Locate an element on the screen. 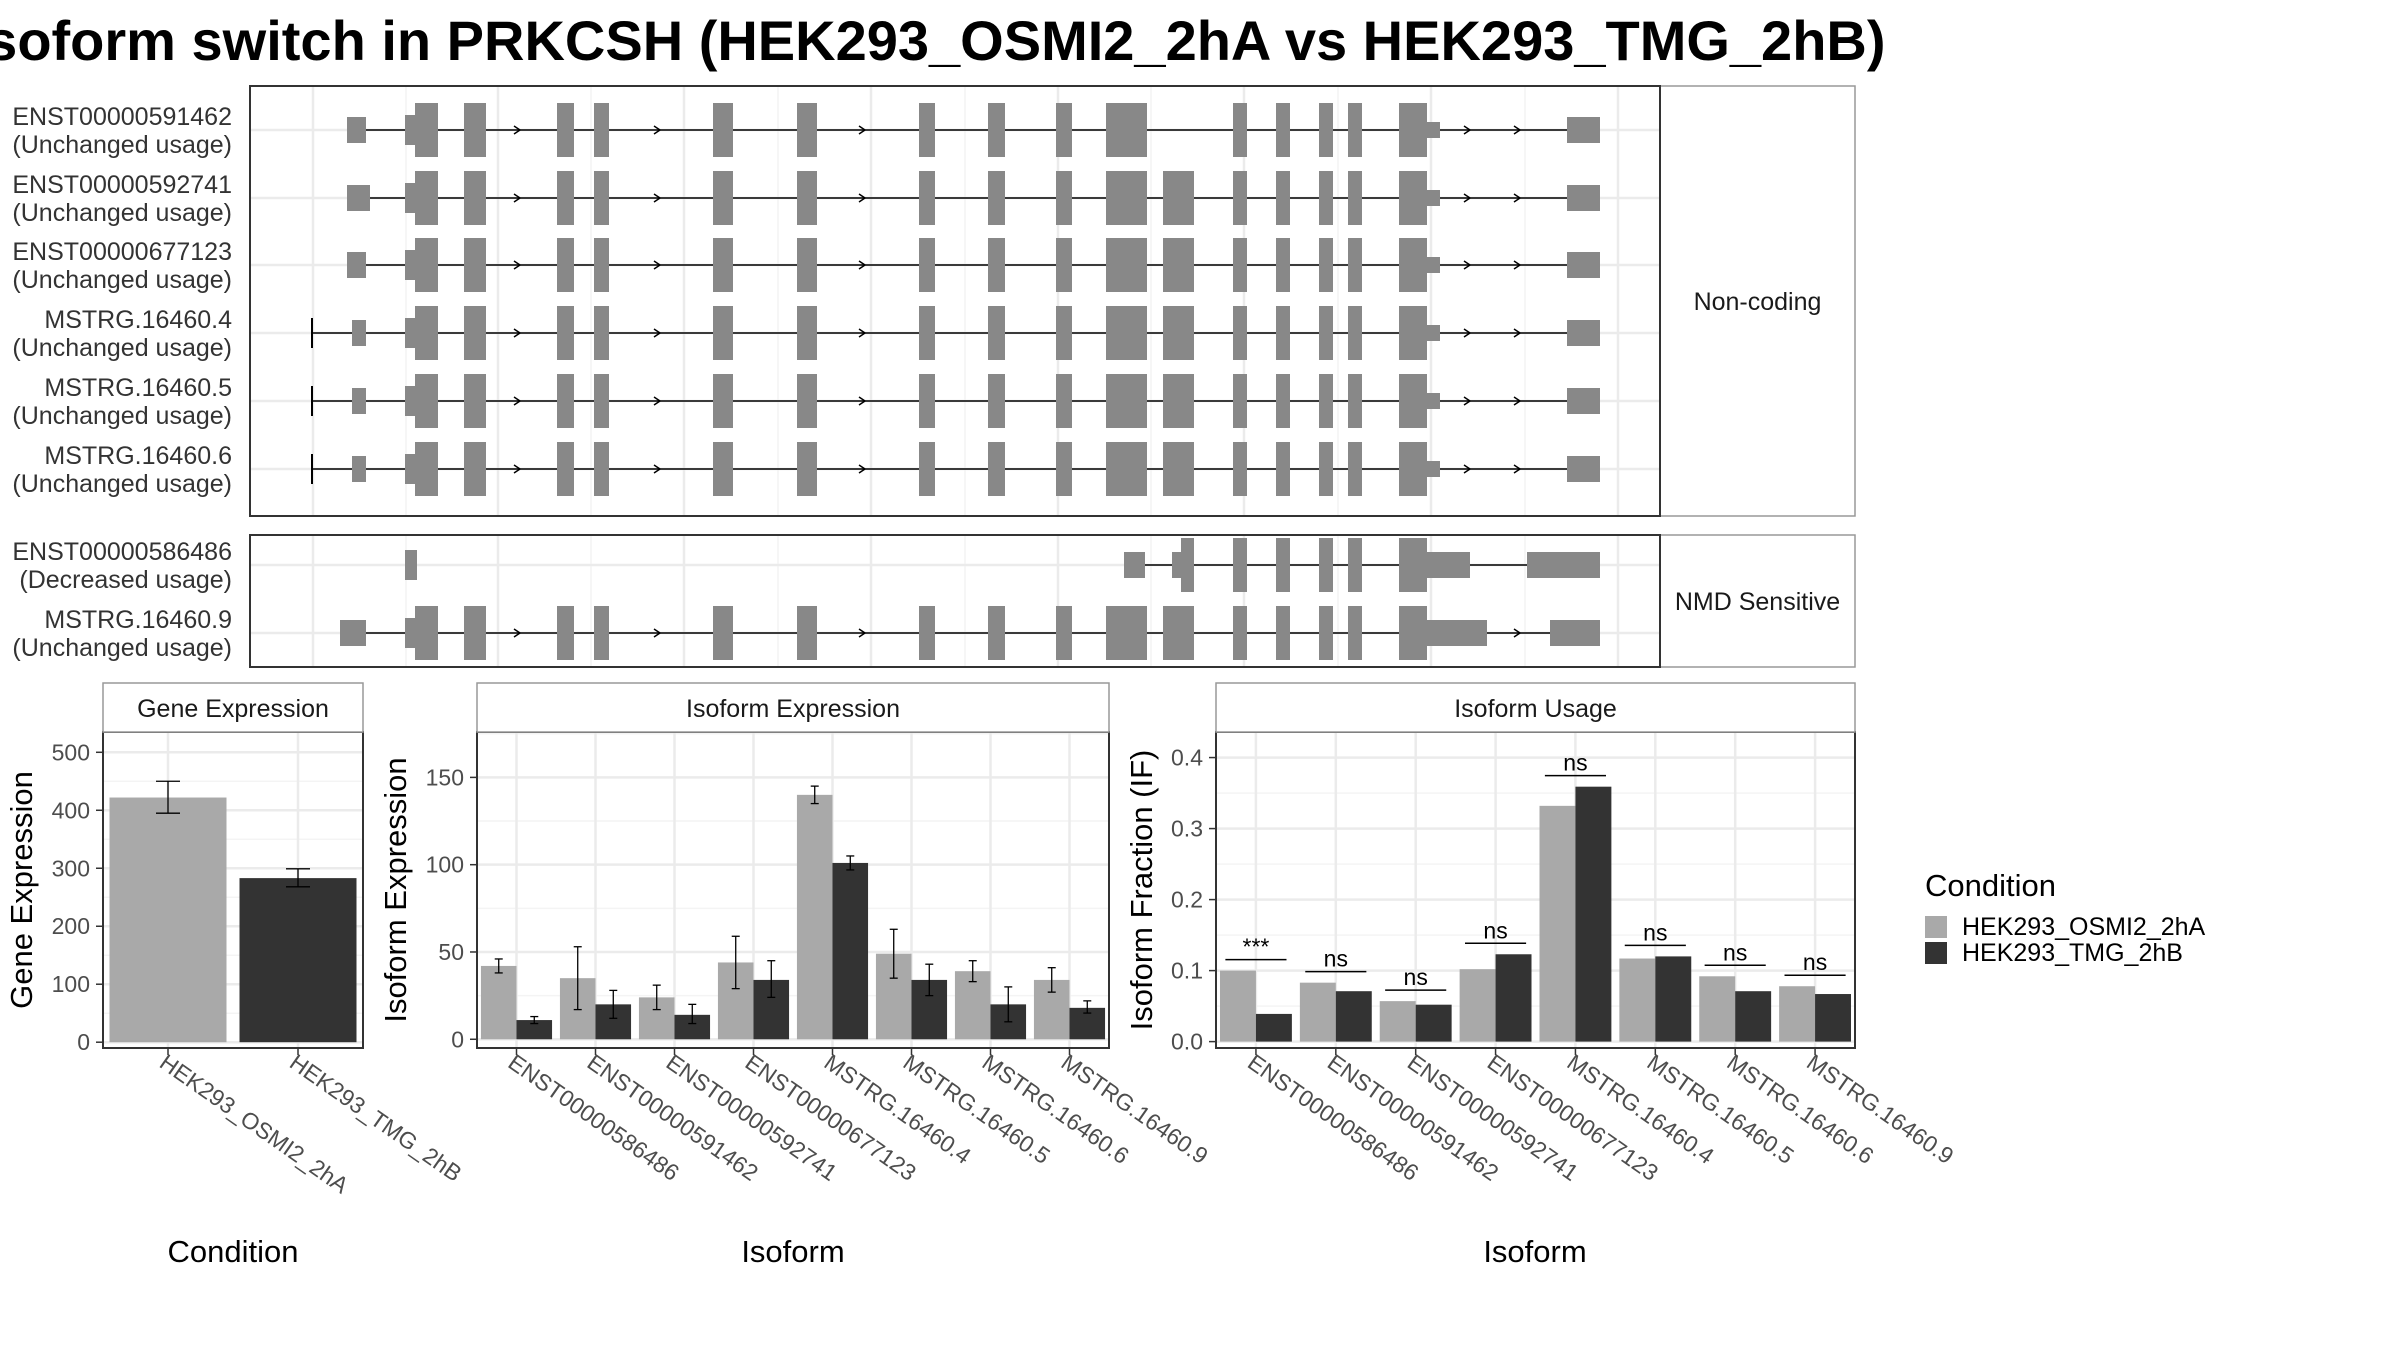 The image size is (2400, 1350). legend-label: HEK293_TMG_2hB is located at coordinates (2072, 953).